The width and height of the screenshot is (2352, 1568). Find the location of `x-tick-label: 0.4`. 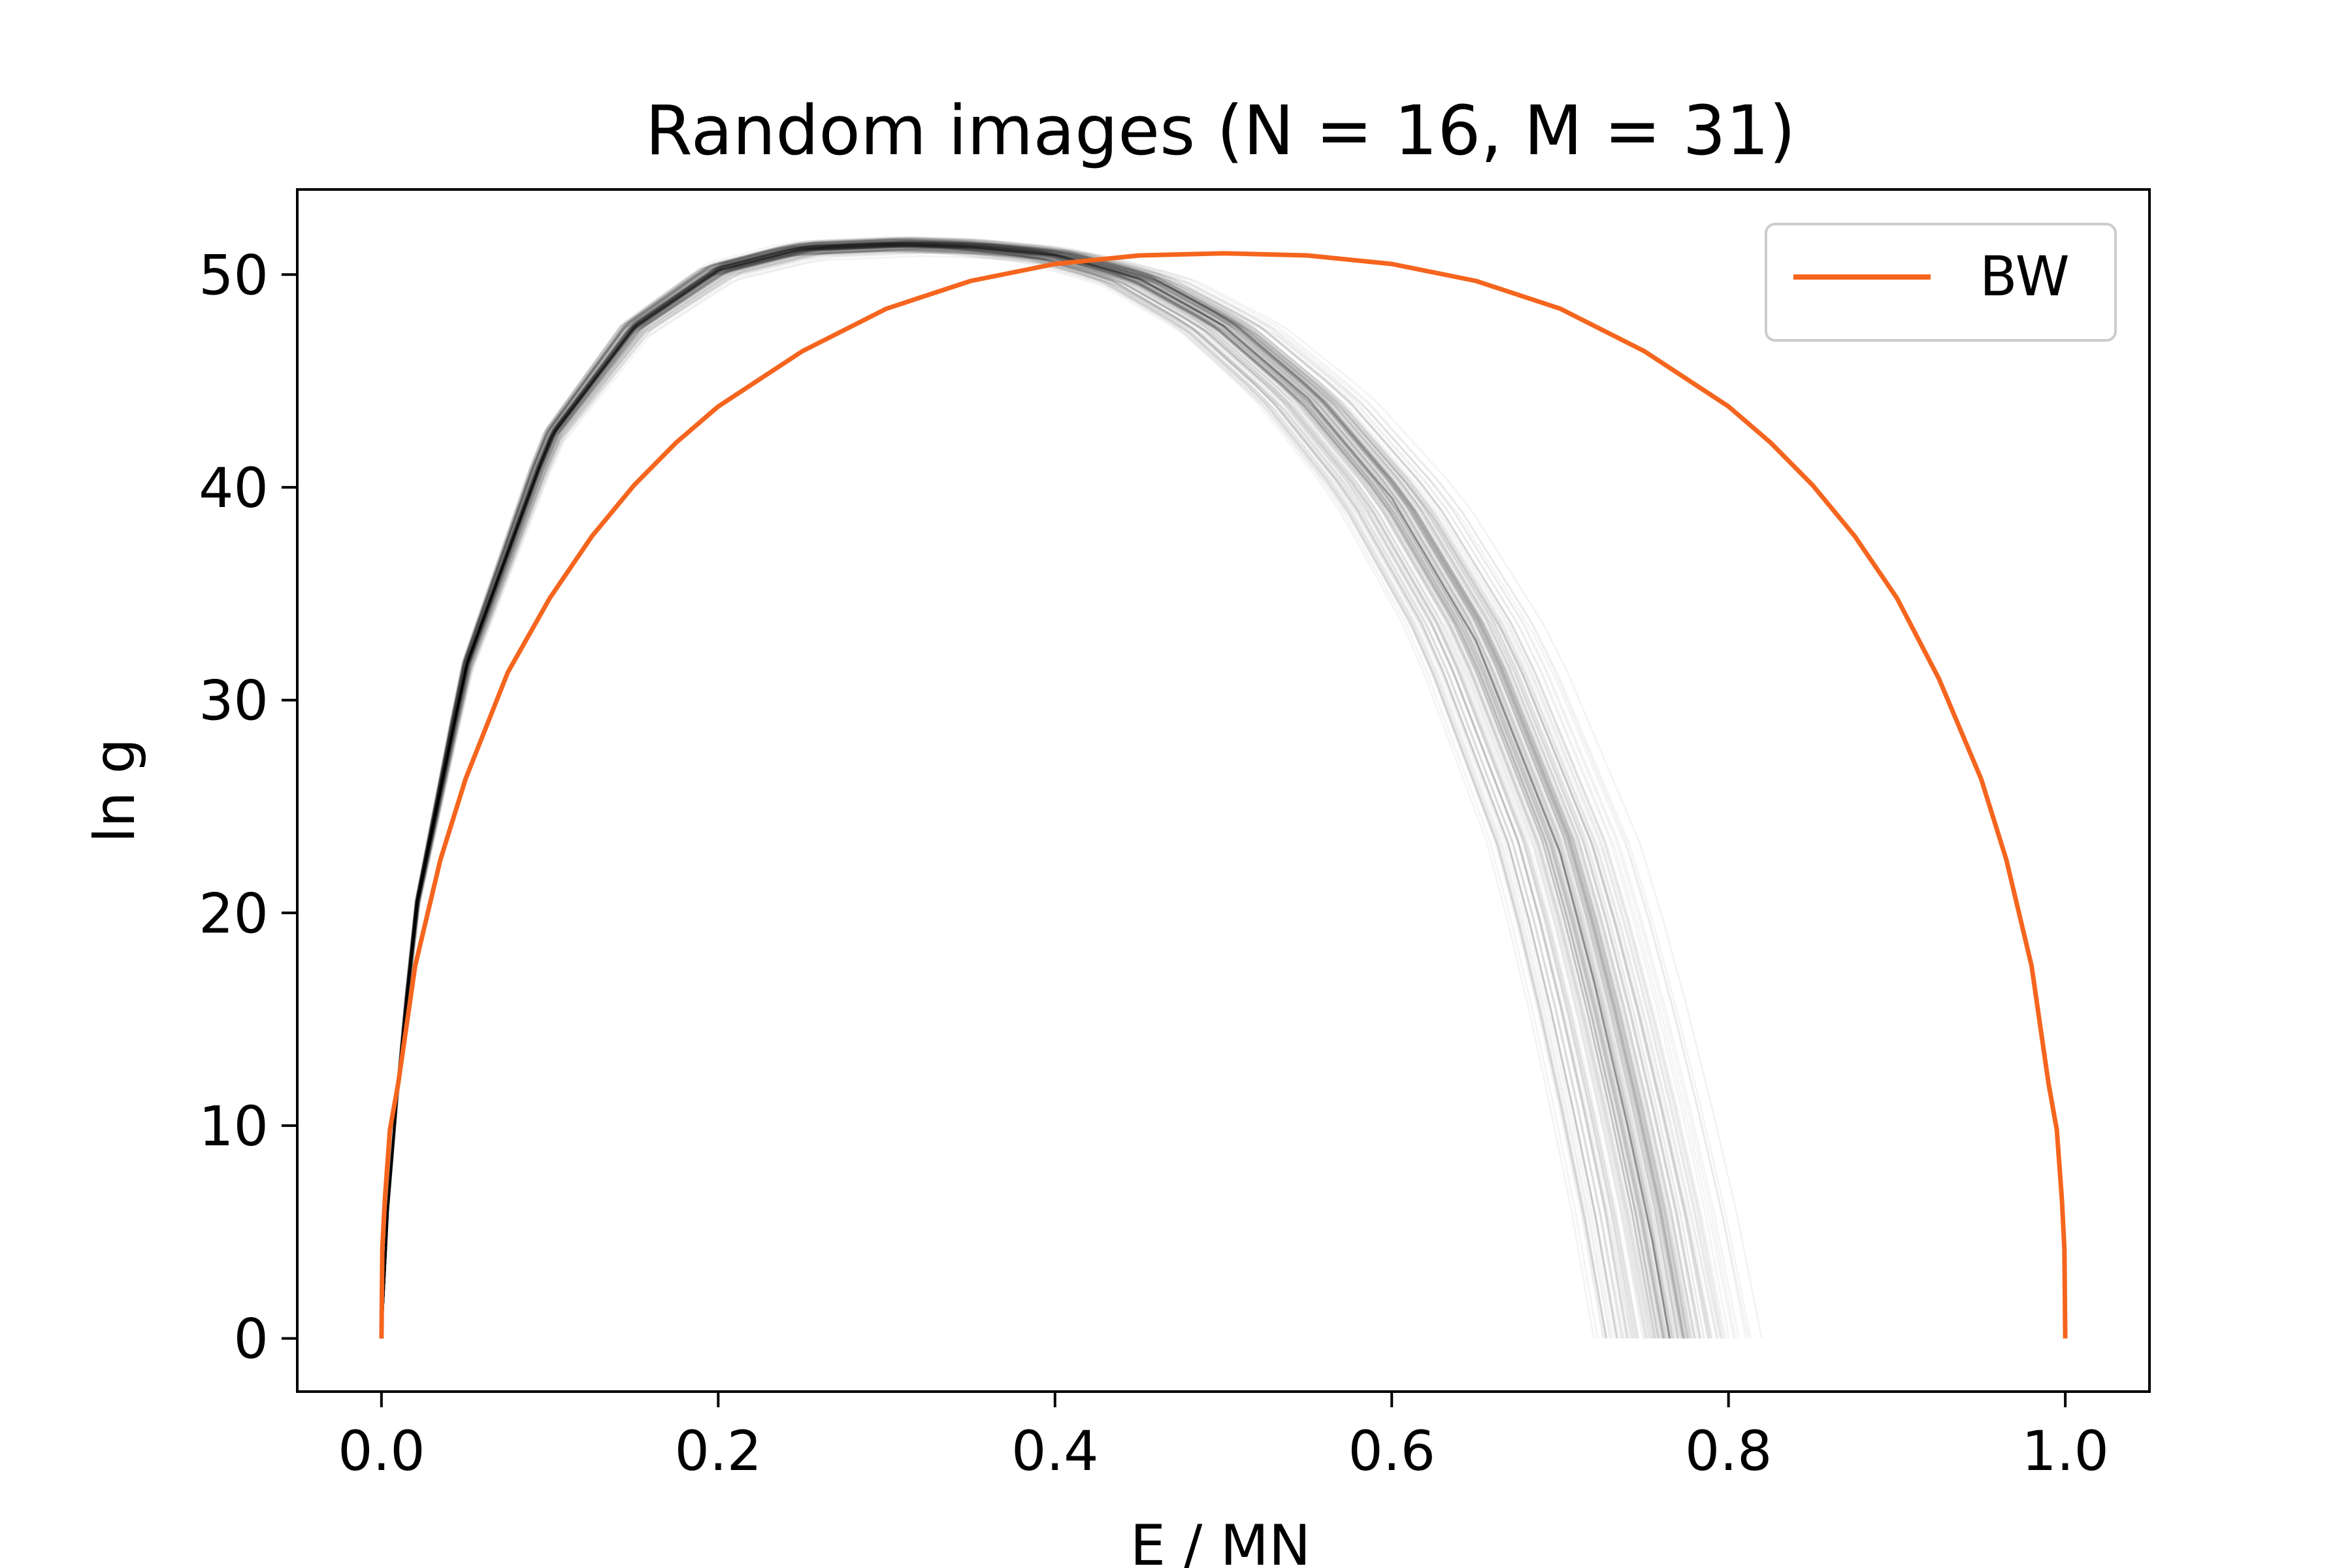

x-tick-label: 0.4 is located at coordinates (1055, 1451).